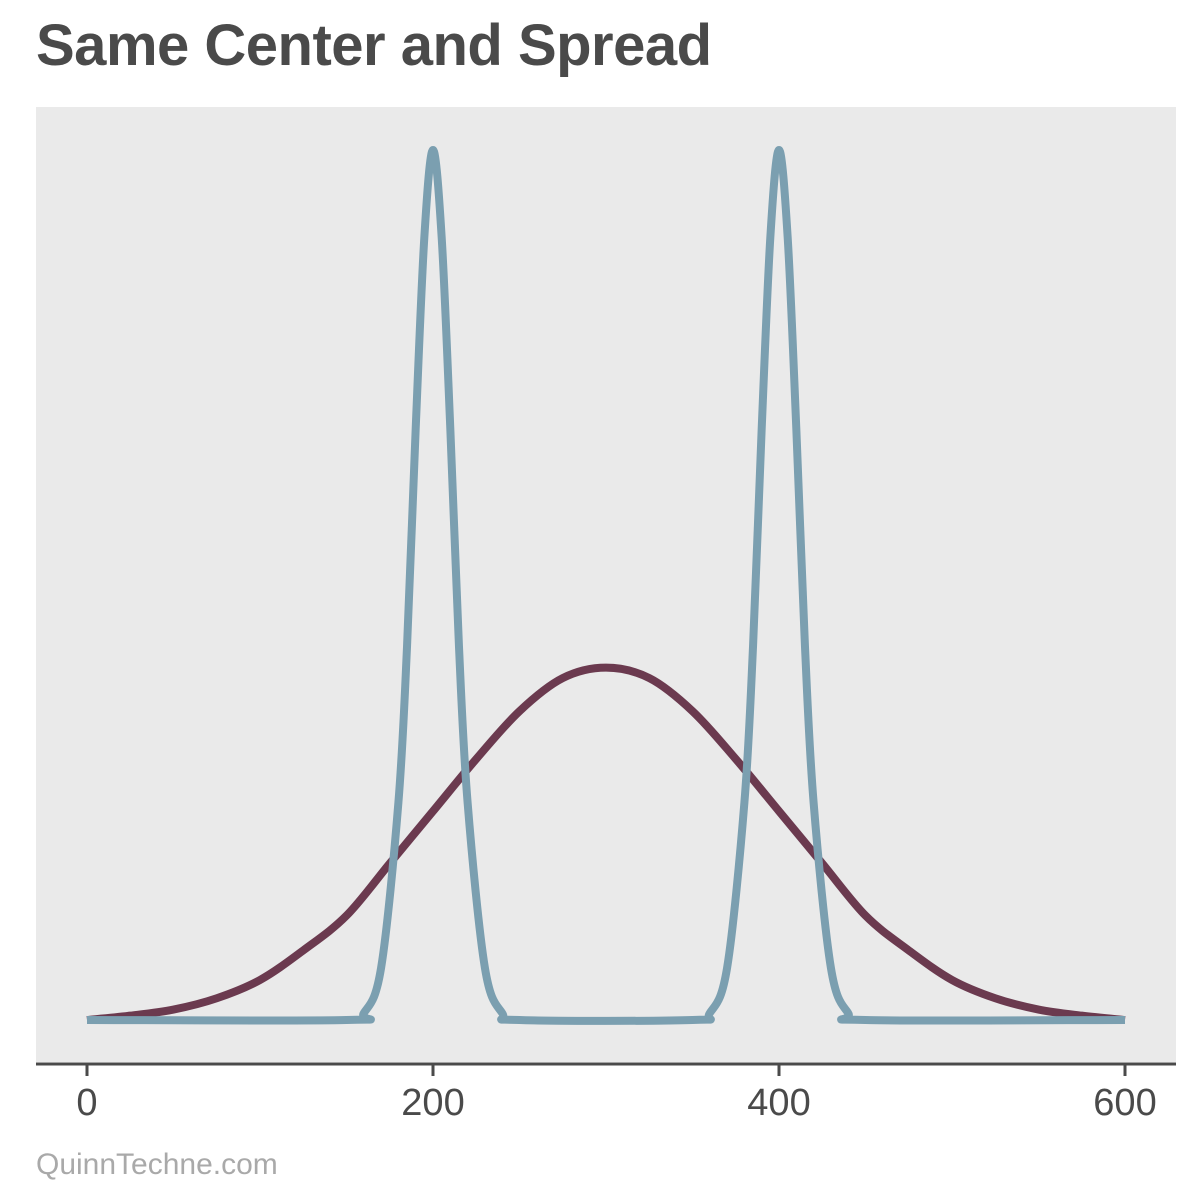 This screenshot has width=1200, height=1200. I want to click on source-credit: QuinnTechne.com, so click(157, 1164).